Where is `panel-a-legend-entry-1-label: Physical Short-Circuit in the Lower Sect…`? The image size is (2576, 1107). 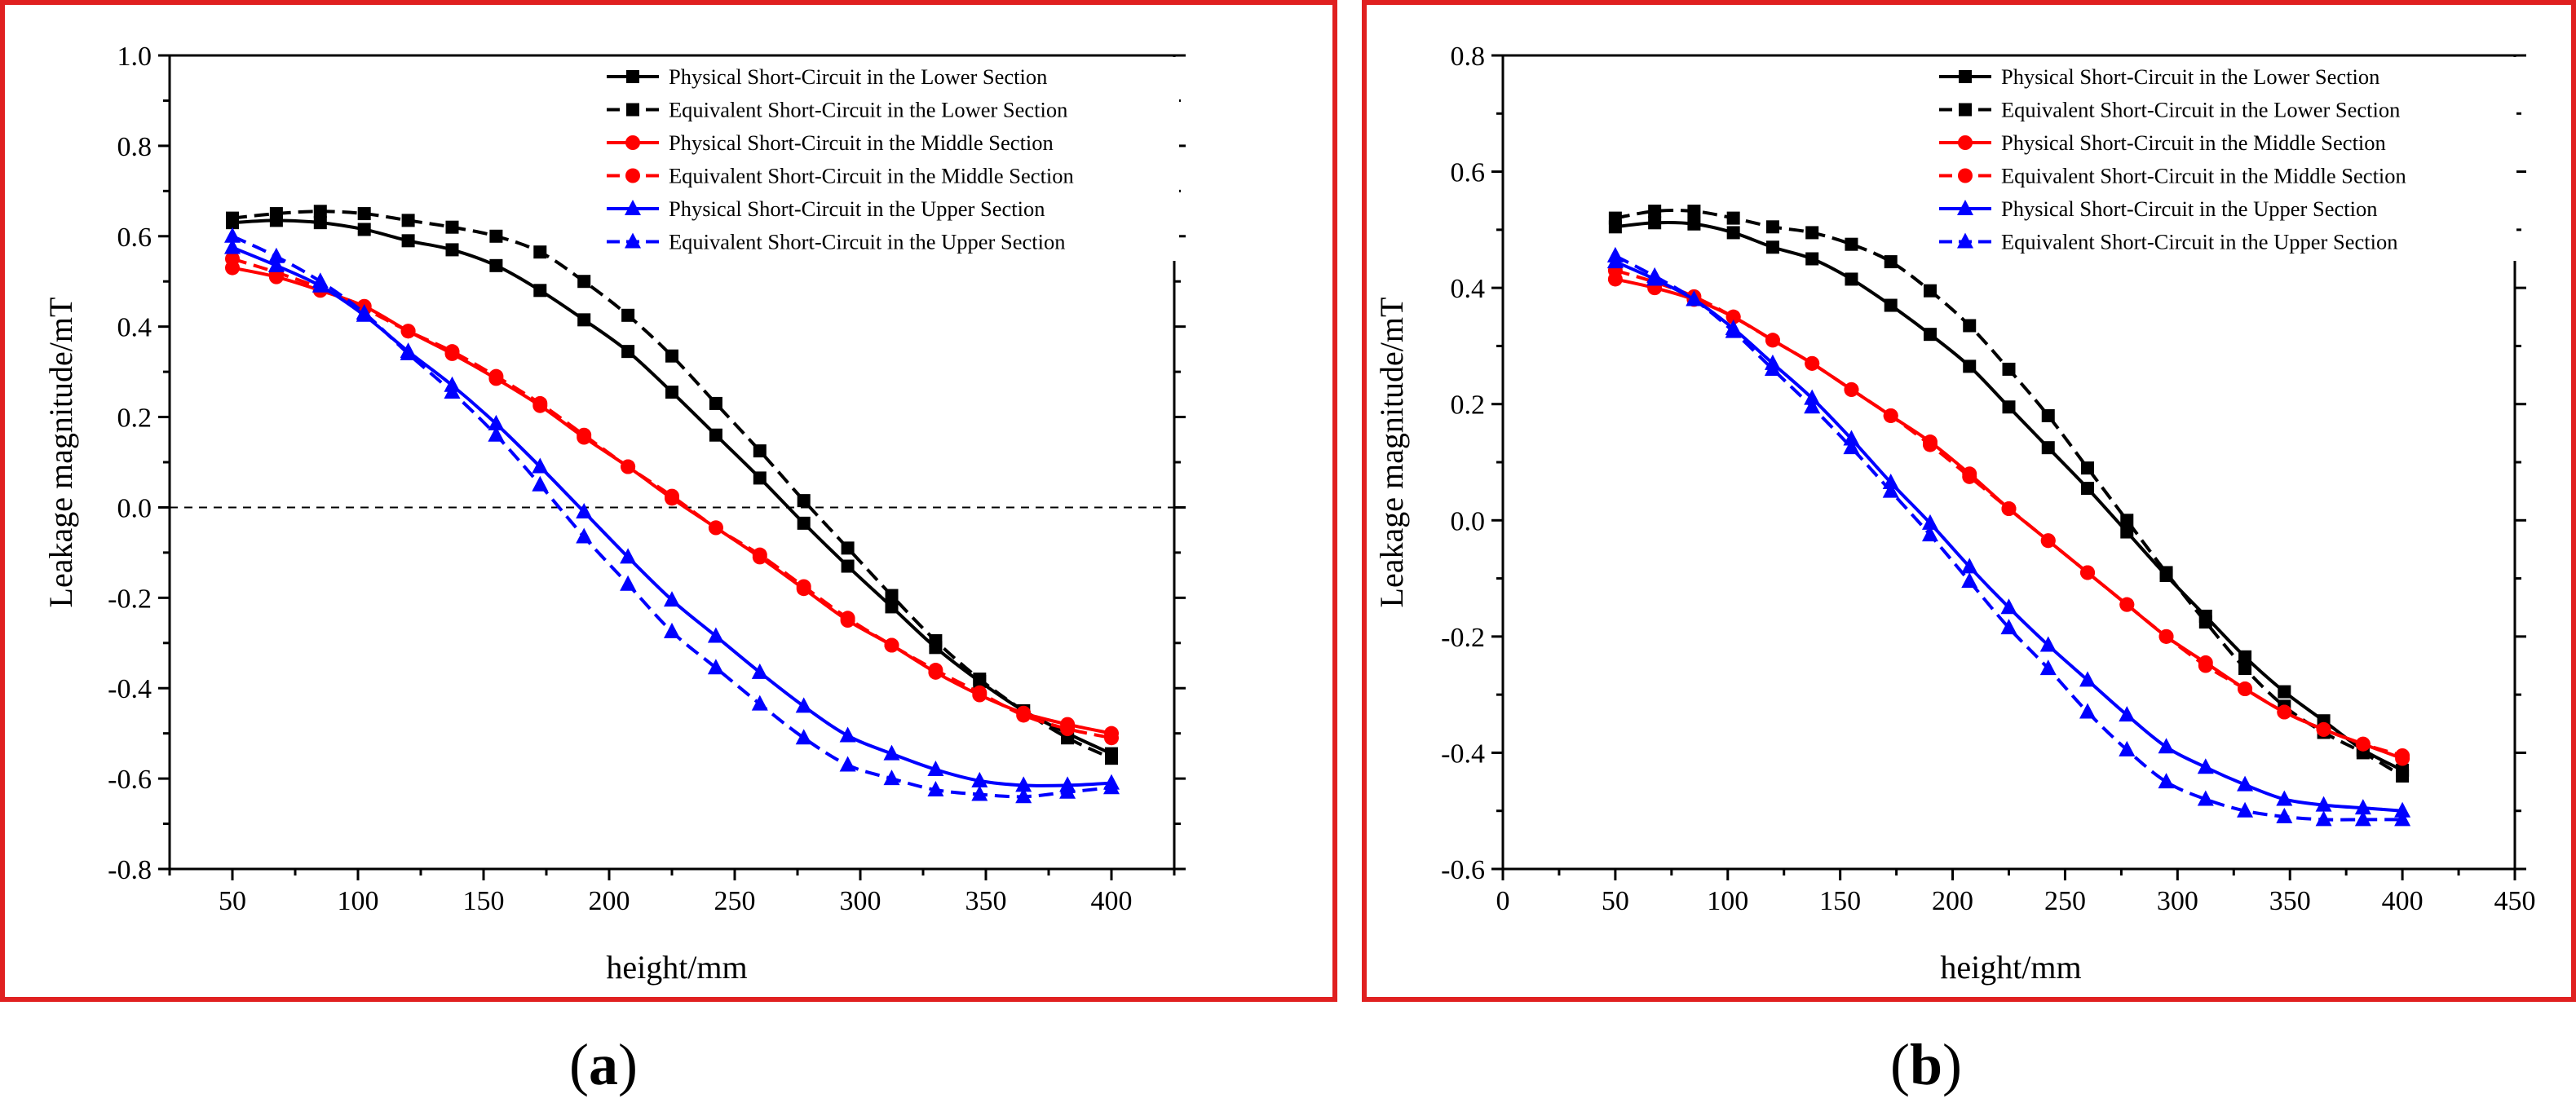
panel-a-legend-entry-1-label: Physical Short-Circuit in the Lower Sect… is located at coordinates (858, 77).